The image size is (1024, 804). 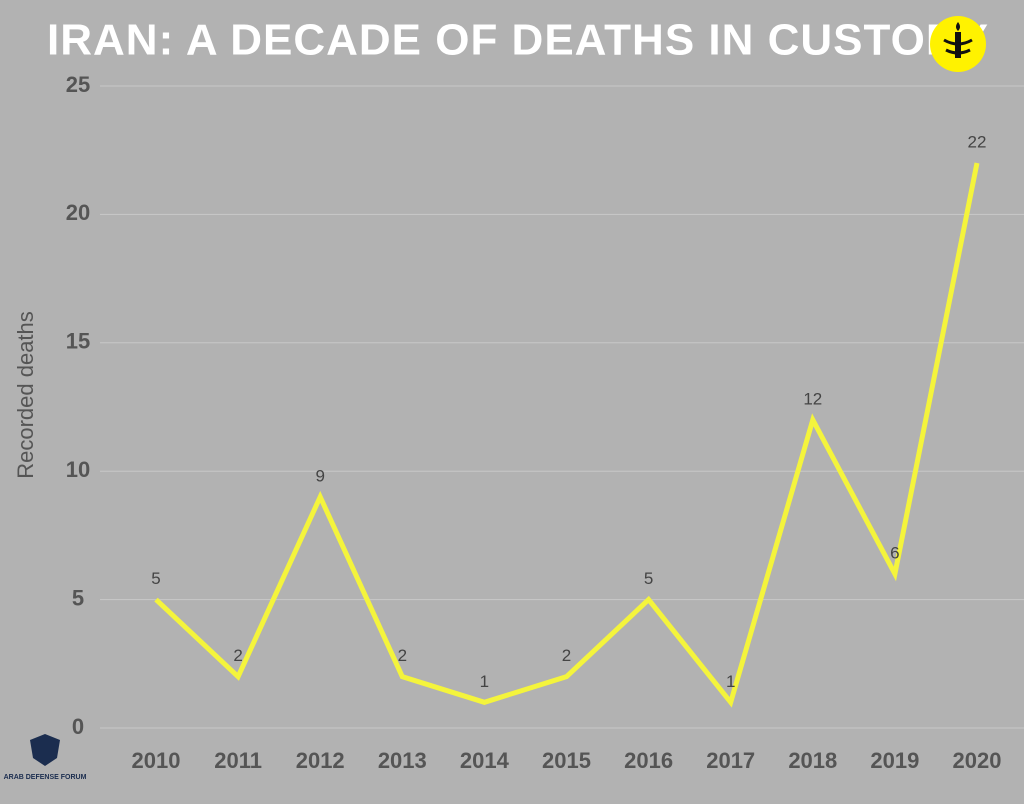 What do you see at coordinates (518, 40) in the screenshot?
I see `chart-title: IRAN: A DECADE OF DEATHS IN CUSTODY` at bounding box center [518, 40].